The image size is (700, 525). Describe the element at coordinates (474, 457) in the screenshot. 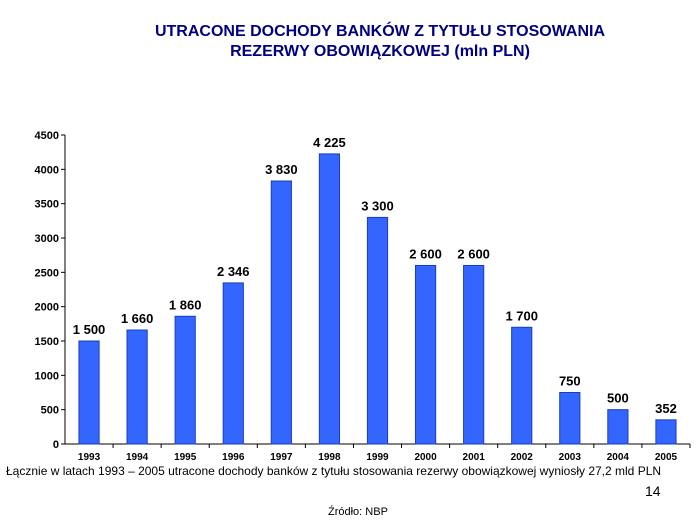

I see `x-tick-label-2001: 2001` at that location.